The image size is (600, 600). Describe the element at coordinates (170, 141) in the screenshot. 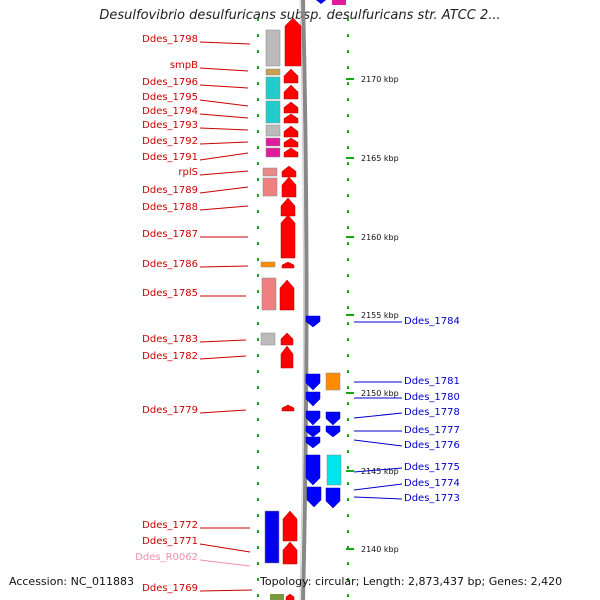

I see `forward-gene-label: Ddes_1792` at that location.